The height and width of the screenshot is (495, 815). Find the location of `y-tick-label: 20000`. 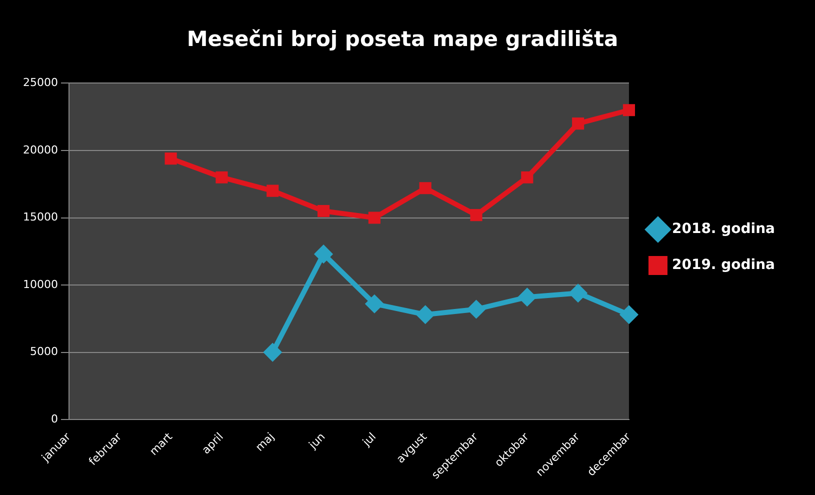

y-tick-label: 20000 is located at coordinates (40, 149).